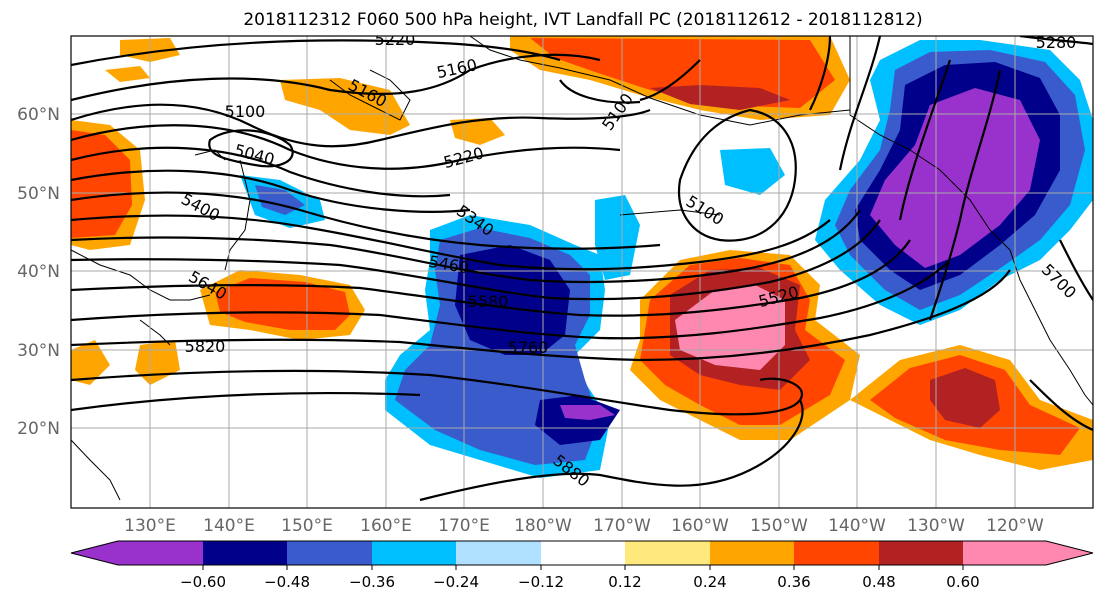  I want to click on contour-label: 5280, so click(1056, 42).